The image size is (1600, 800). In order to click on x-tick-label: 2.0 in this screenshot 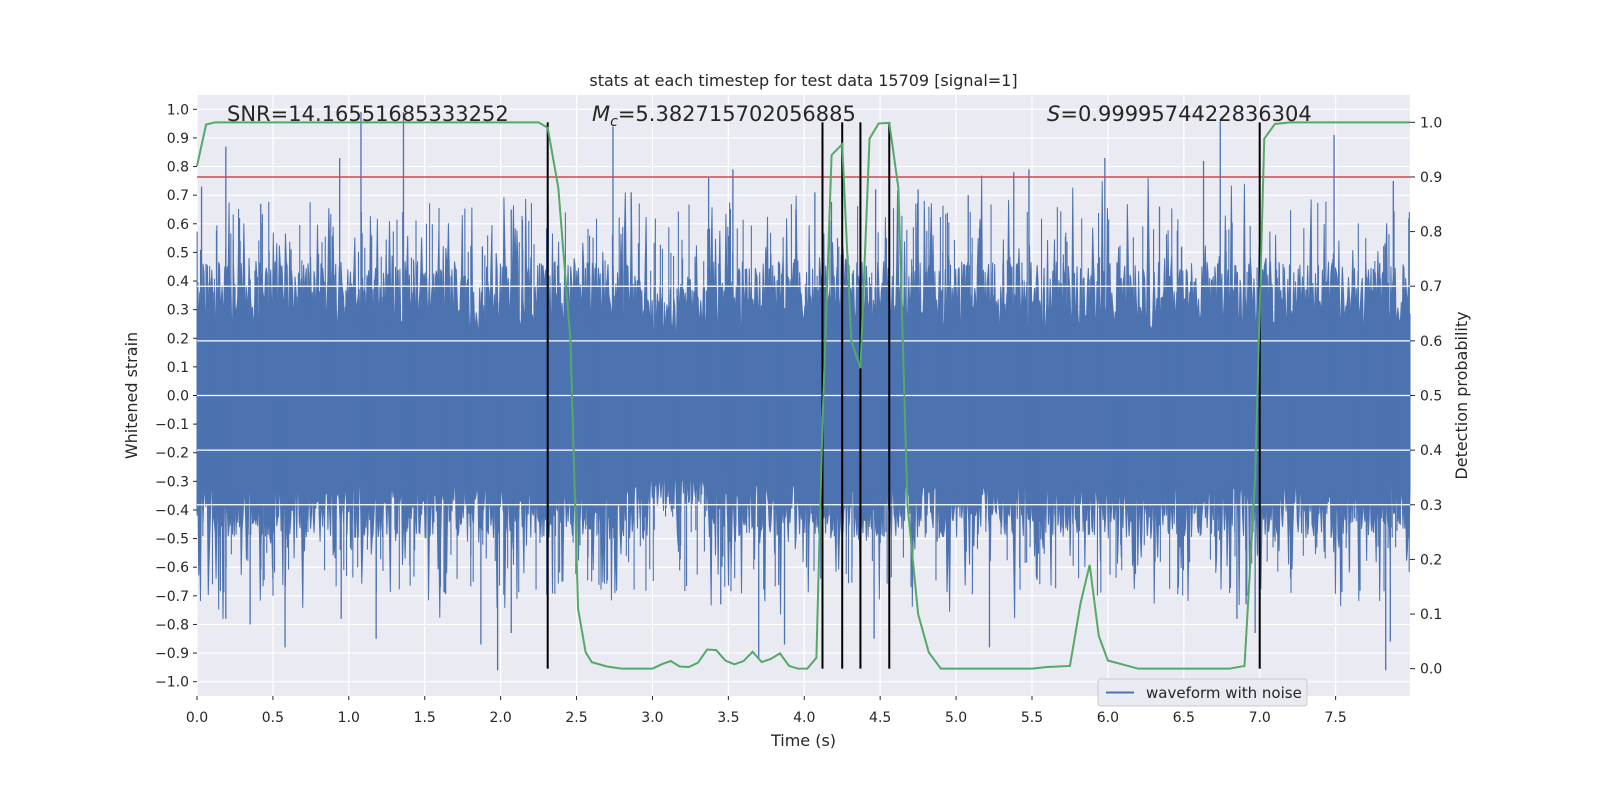, I will do `click(500, 718)`.